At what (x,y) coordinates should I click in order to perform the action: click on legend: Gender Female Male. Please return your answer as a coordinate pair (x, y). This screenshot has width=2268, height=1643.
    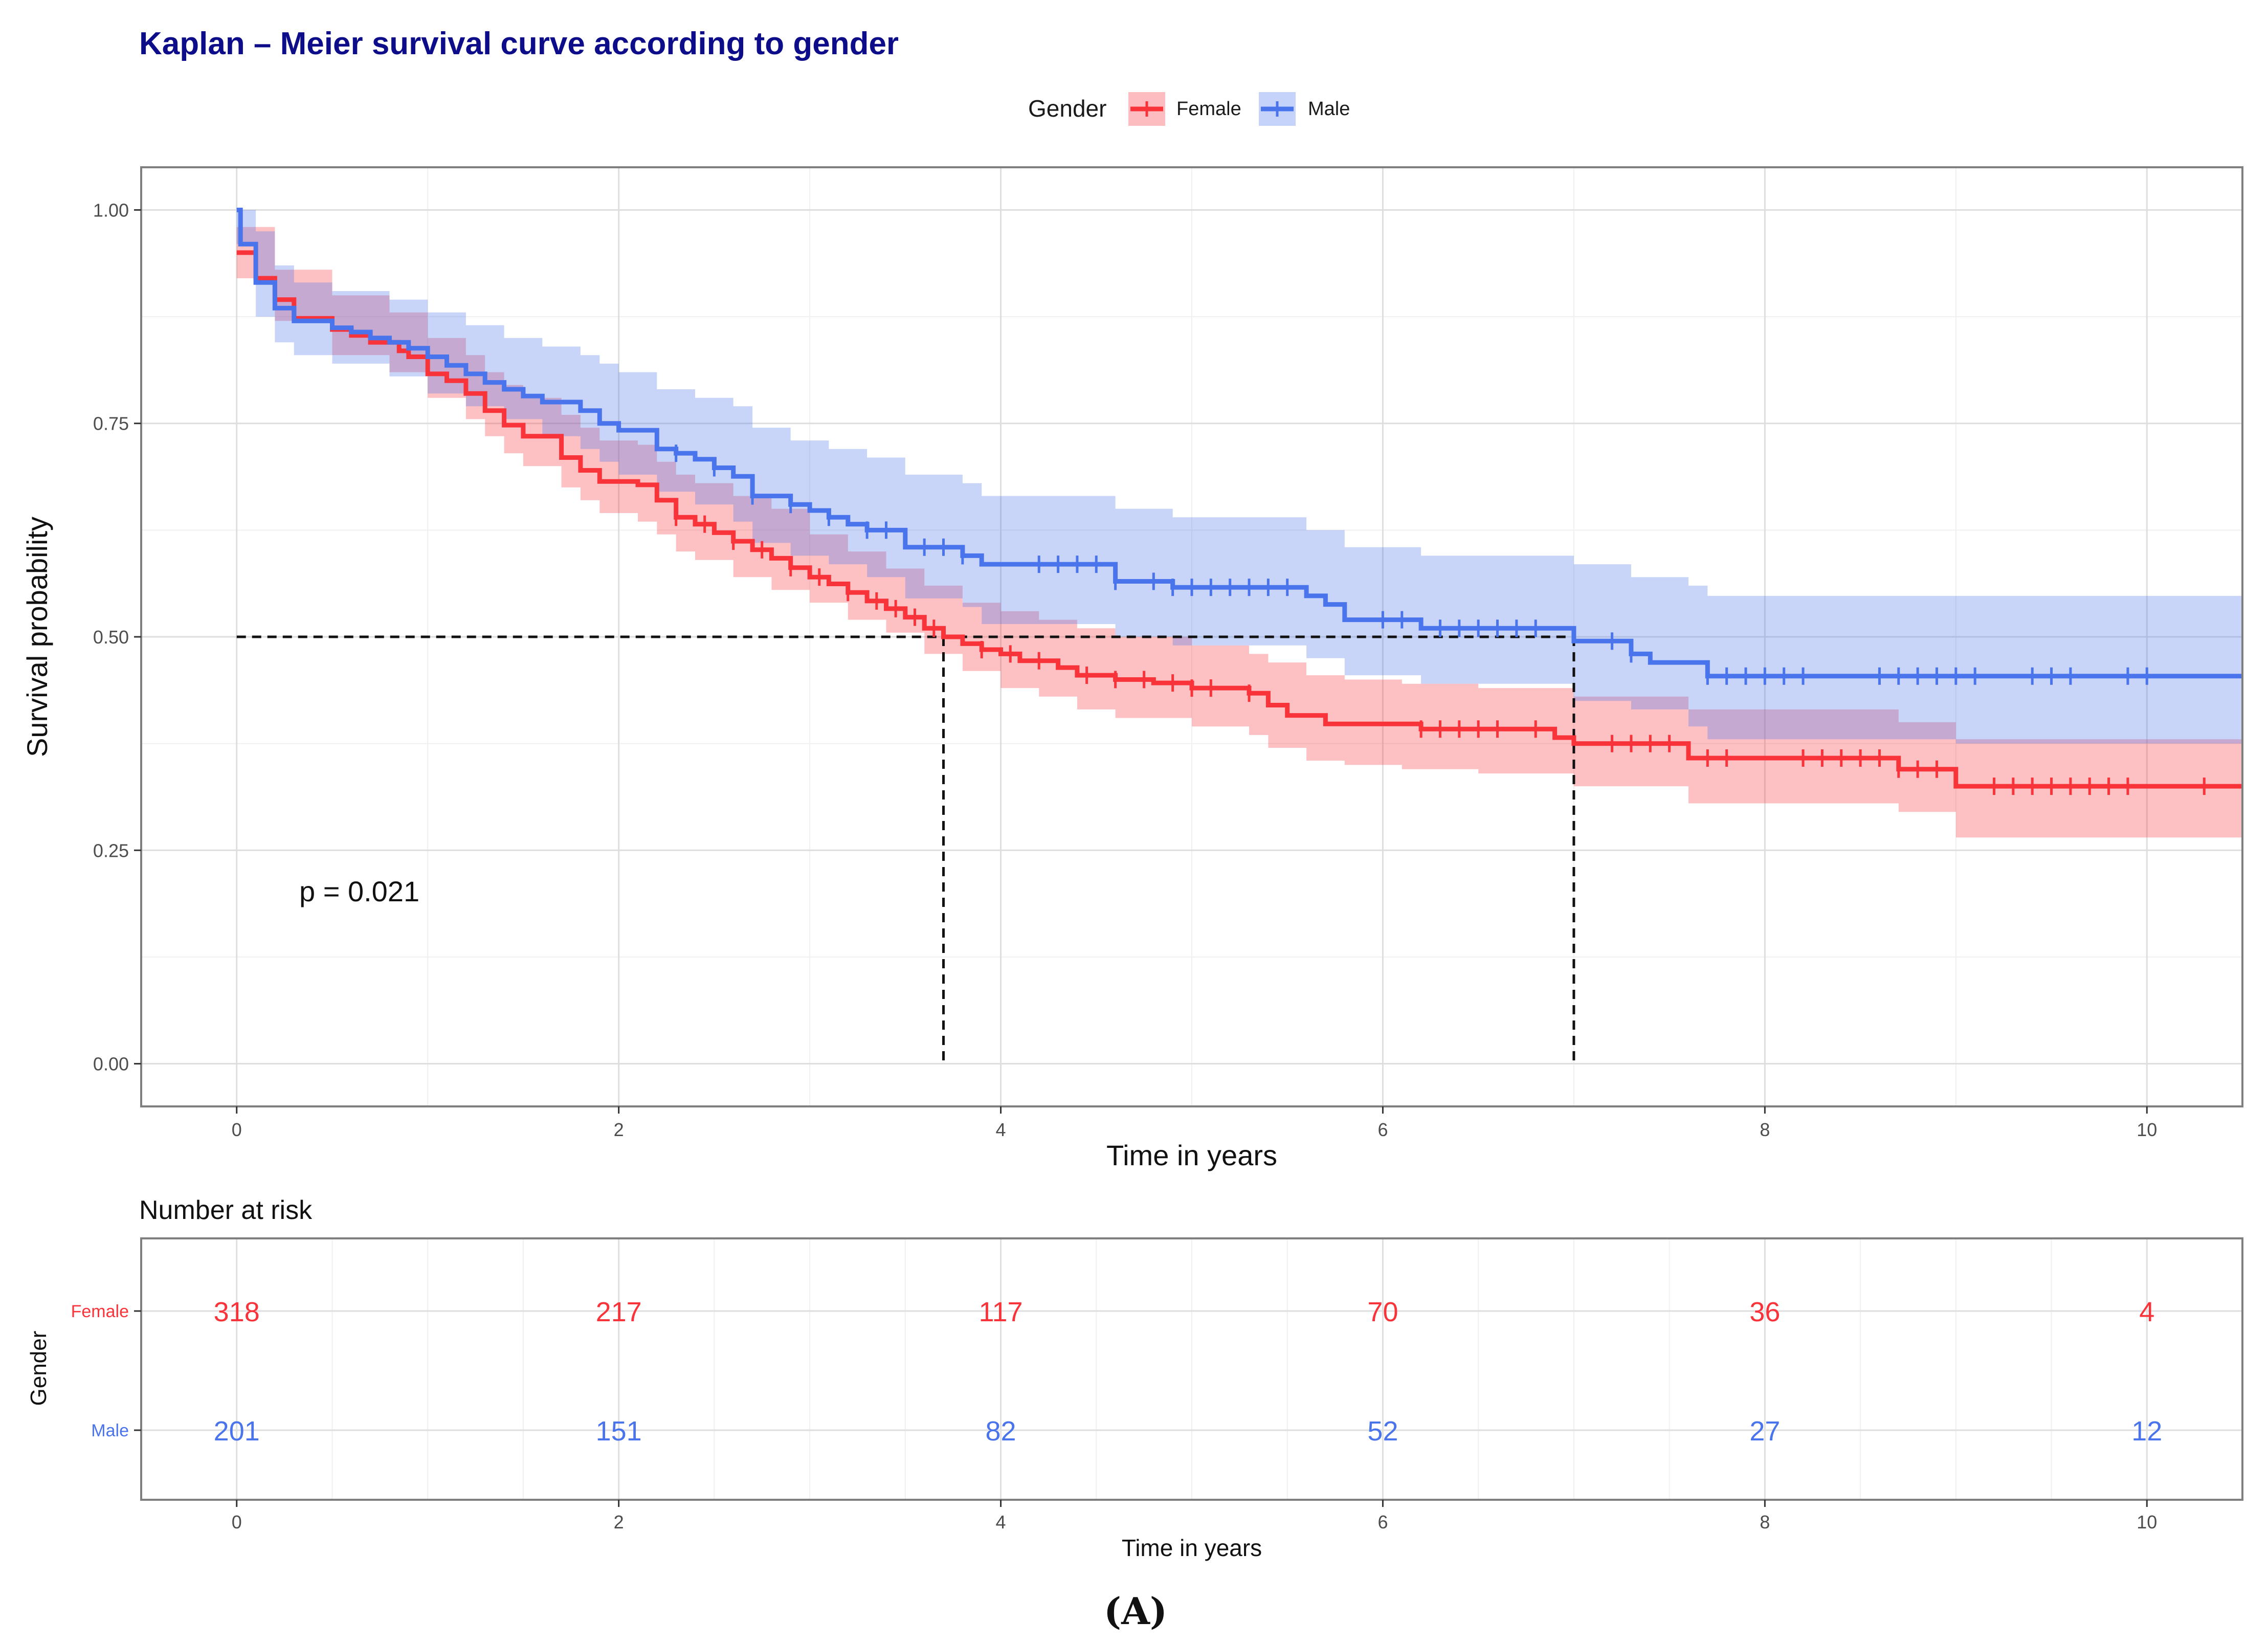
    Looking at the image, I should click on (1189, 109).